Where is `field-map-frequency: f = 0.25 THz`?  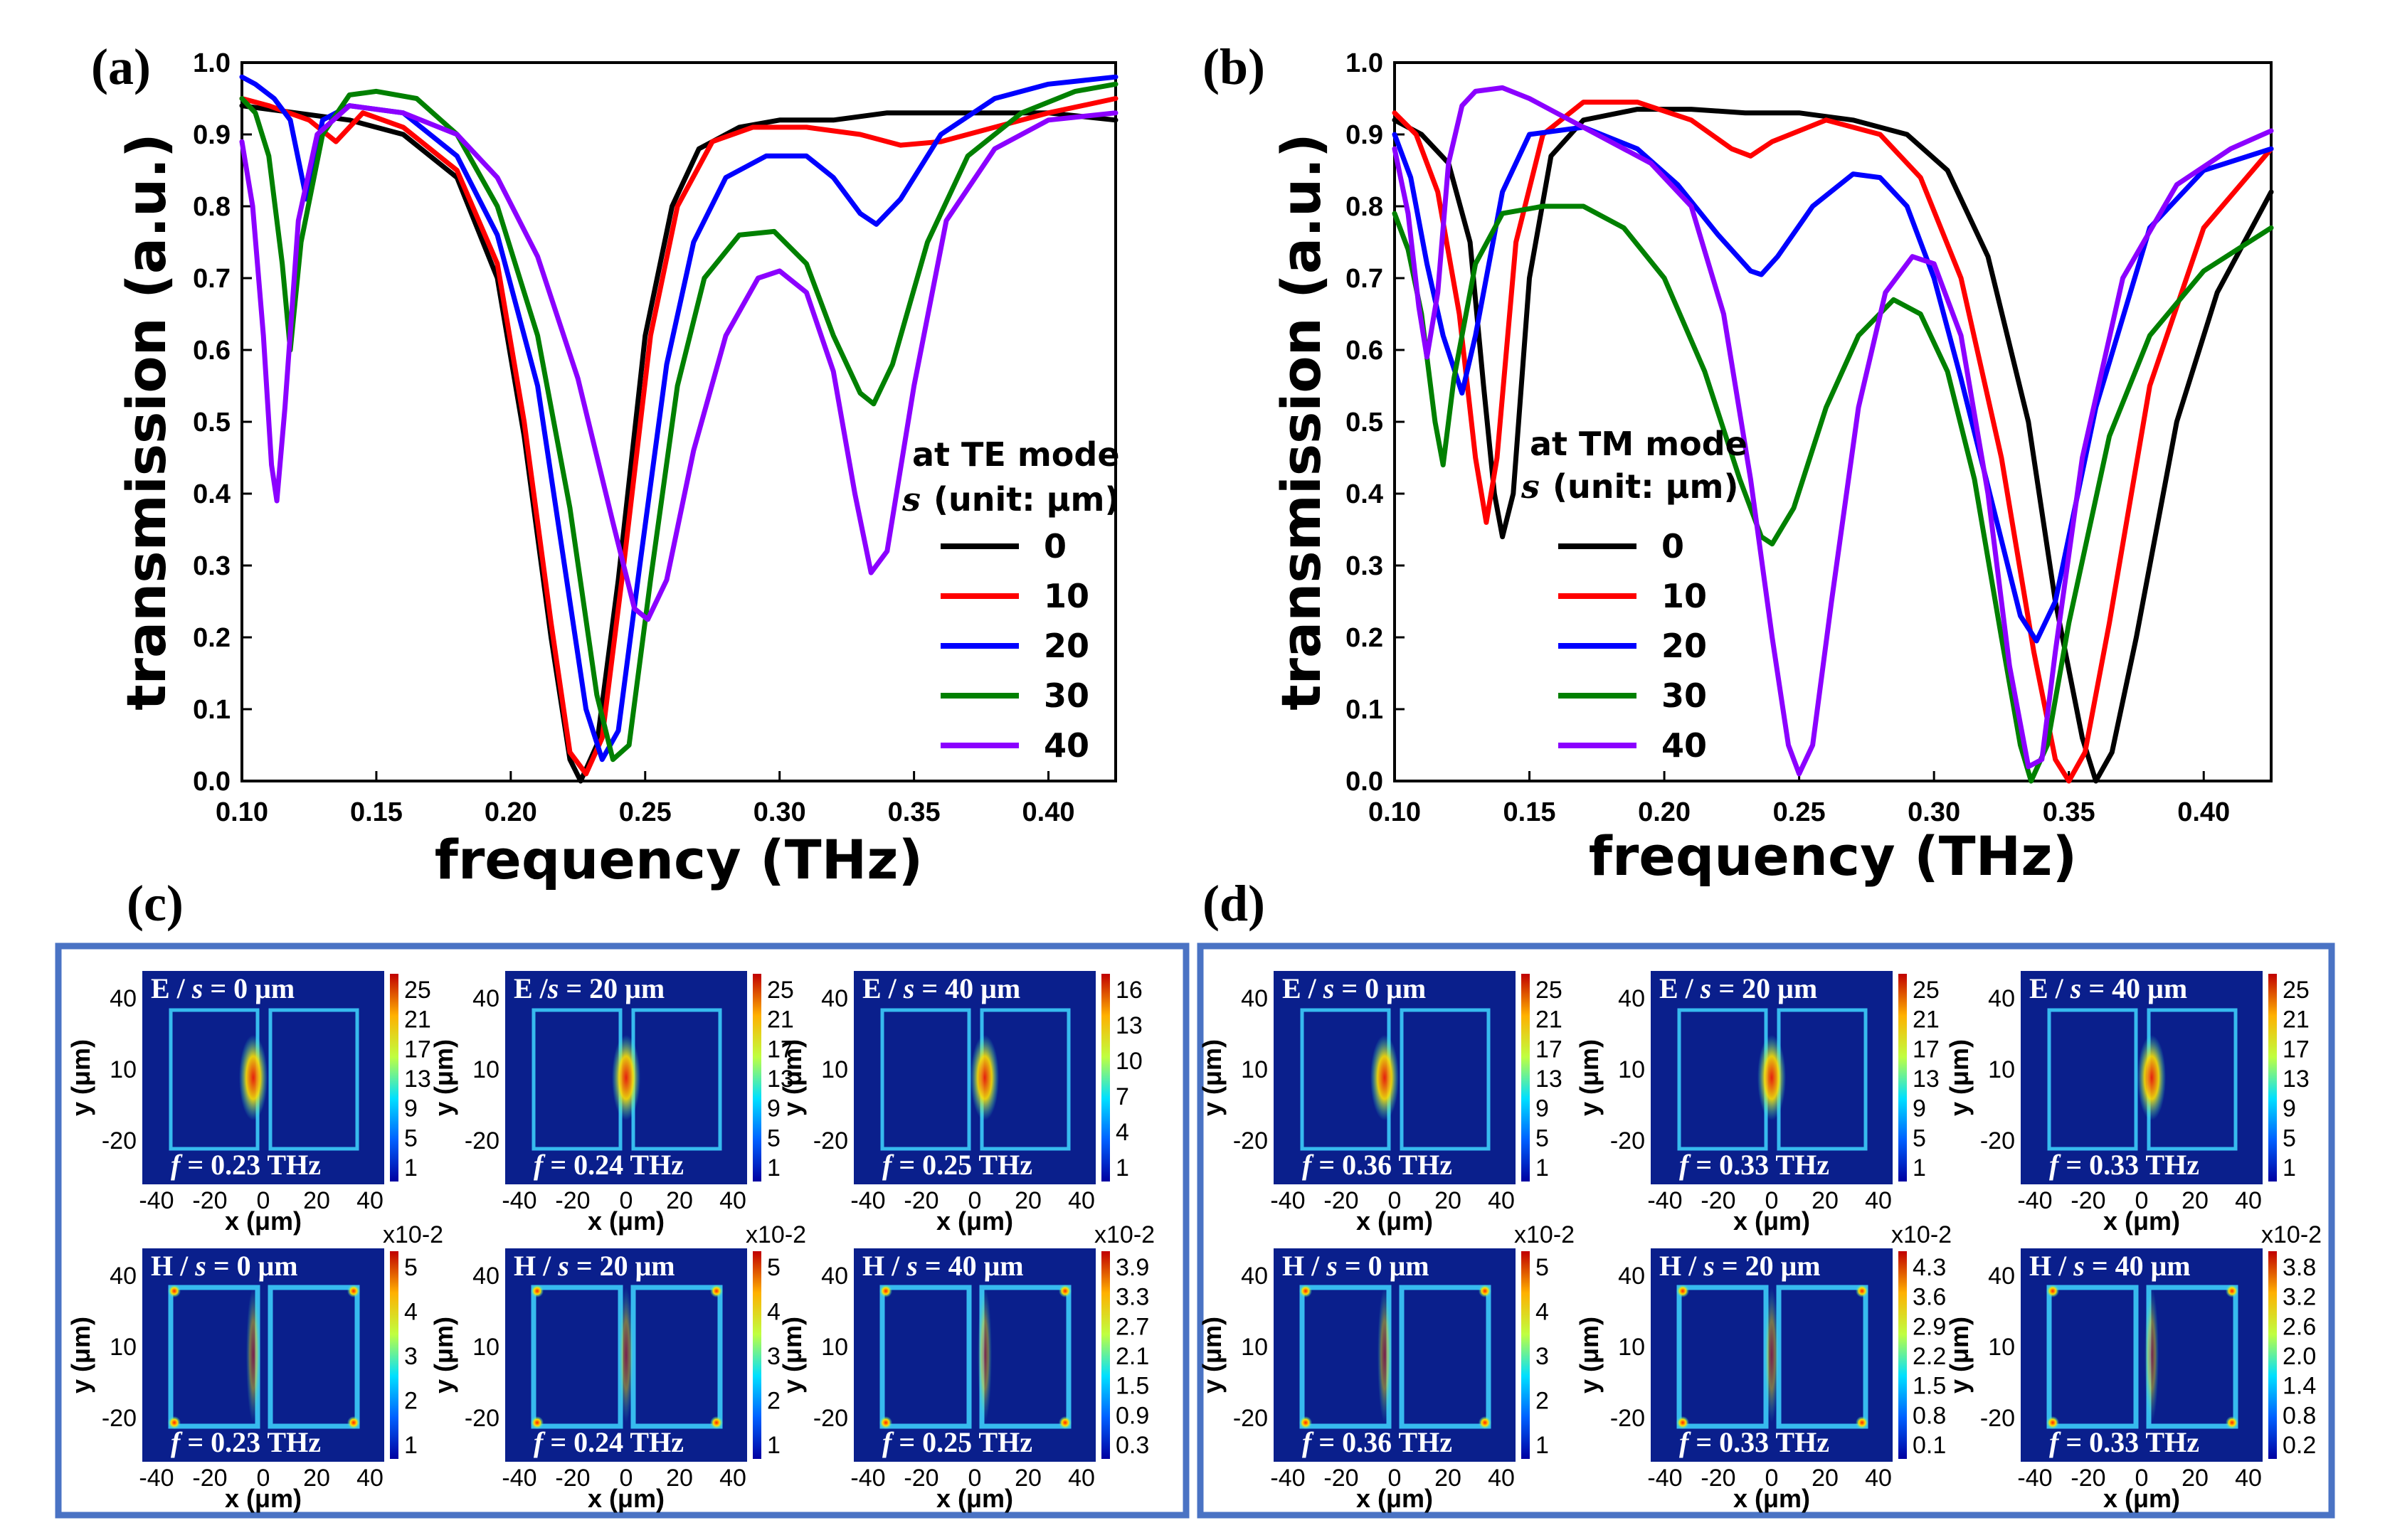 field-map-frequency: f = 0.25 THz is located at coordinates (957, 1165).